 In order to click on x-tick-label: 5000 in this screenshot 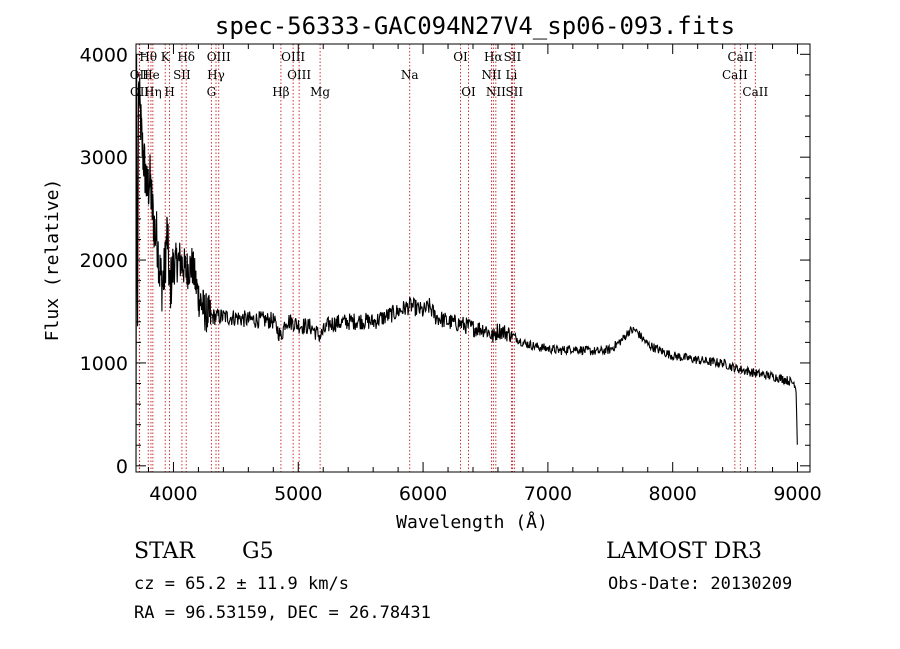, I will do `click(298, 494)`.